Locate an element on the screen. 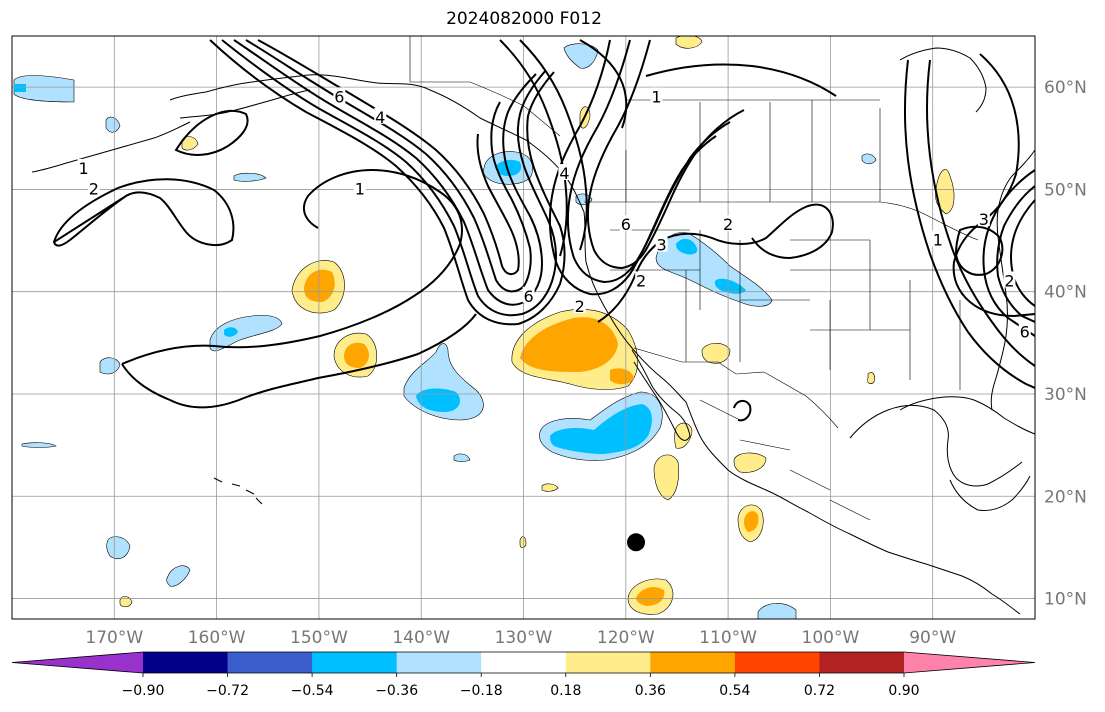 This screenshot has width=1105, height=712. coastline-aleutians is located at coordinates (111, 147).